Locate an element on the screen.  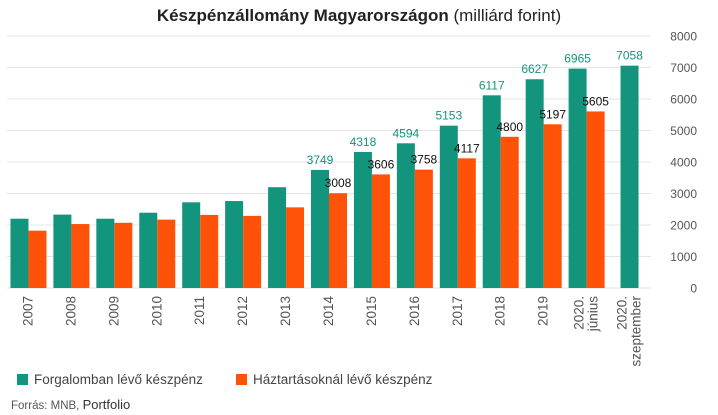
x-tick-label-2020. június-line1: 2020. is located at coordinates (579, 313).